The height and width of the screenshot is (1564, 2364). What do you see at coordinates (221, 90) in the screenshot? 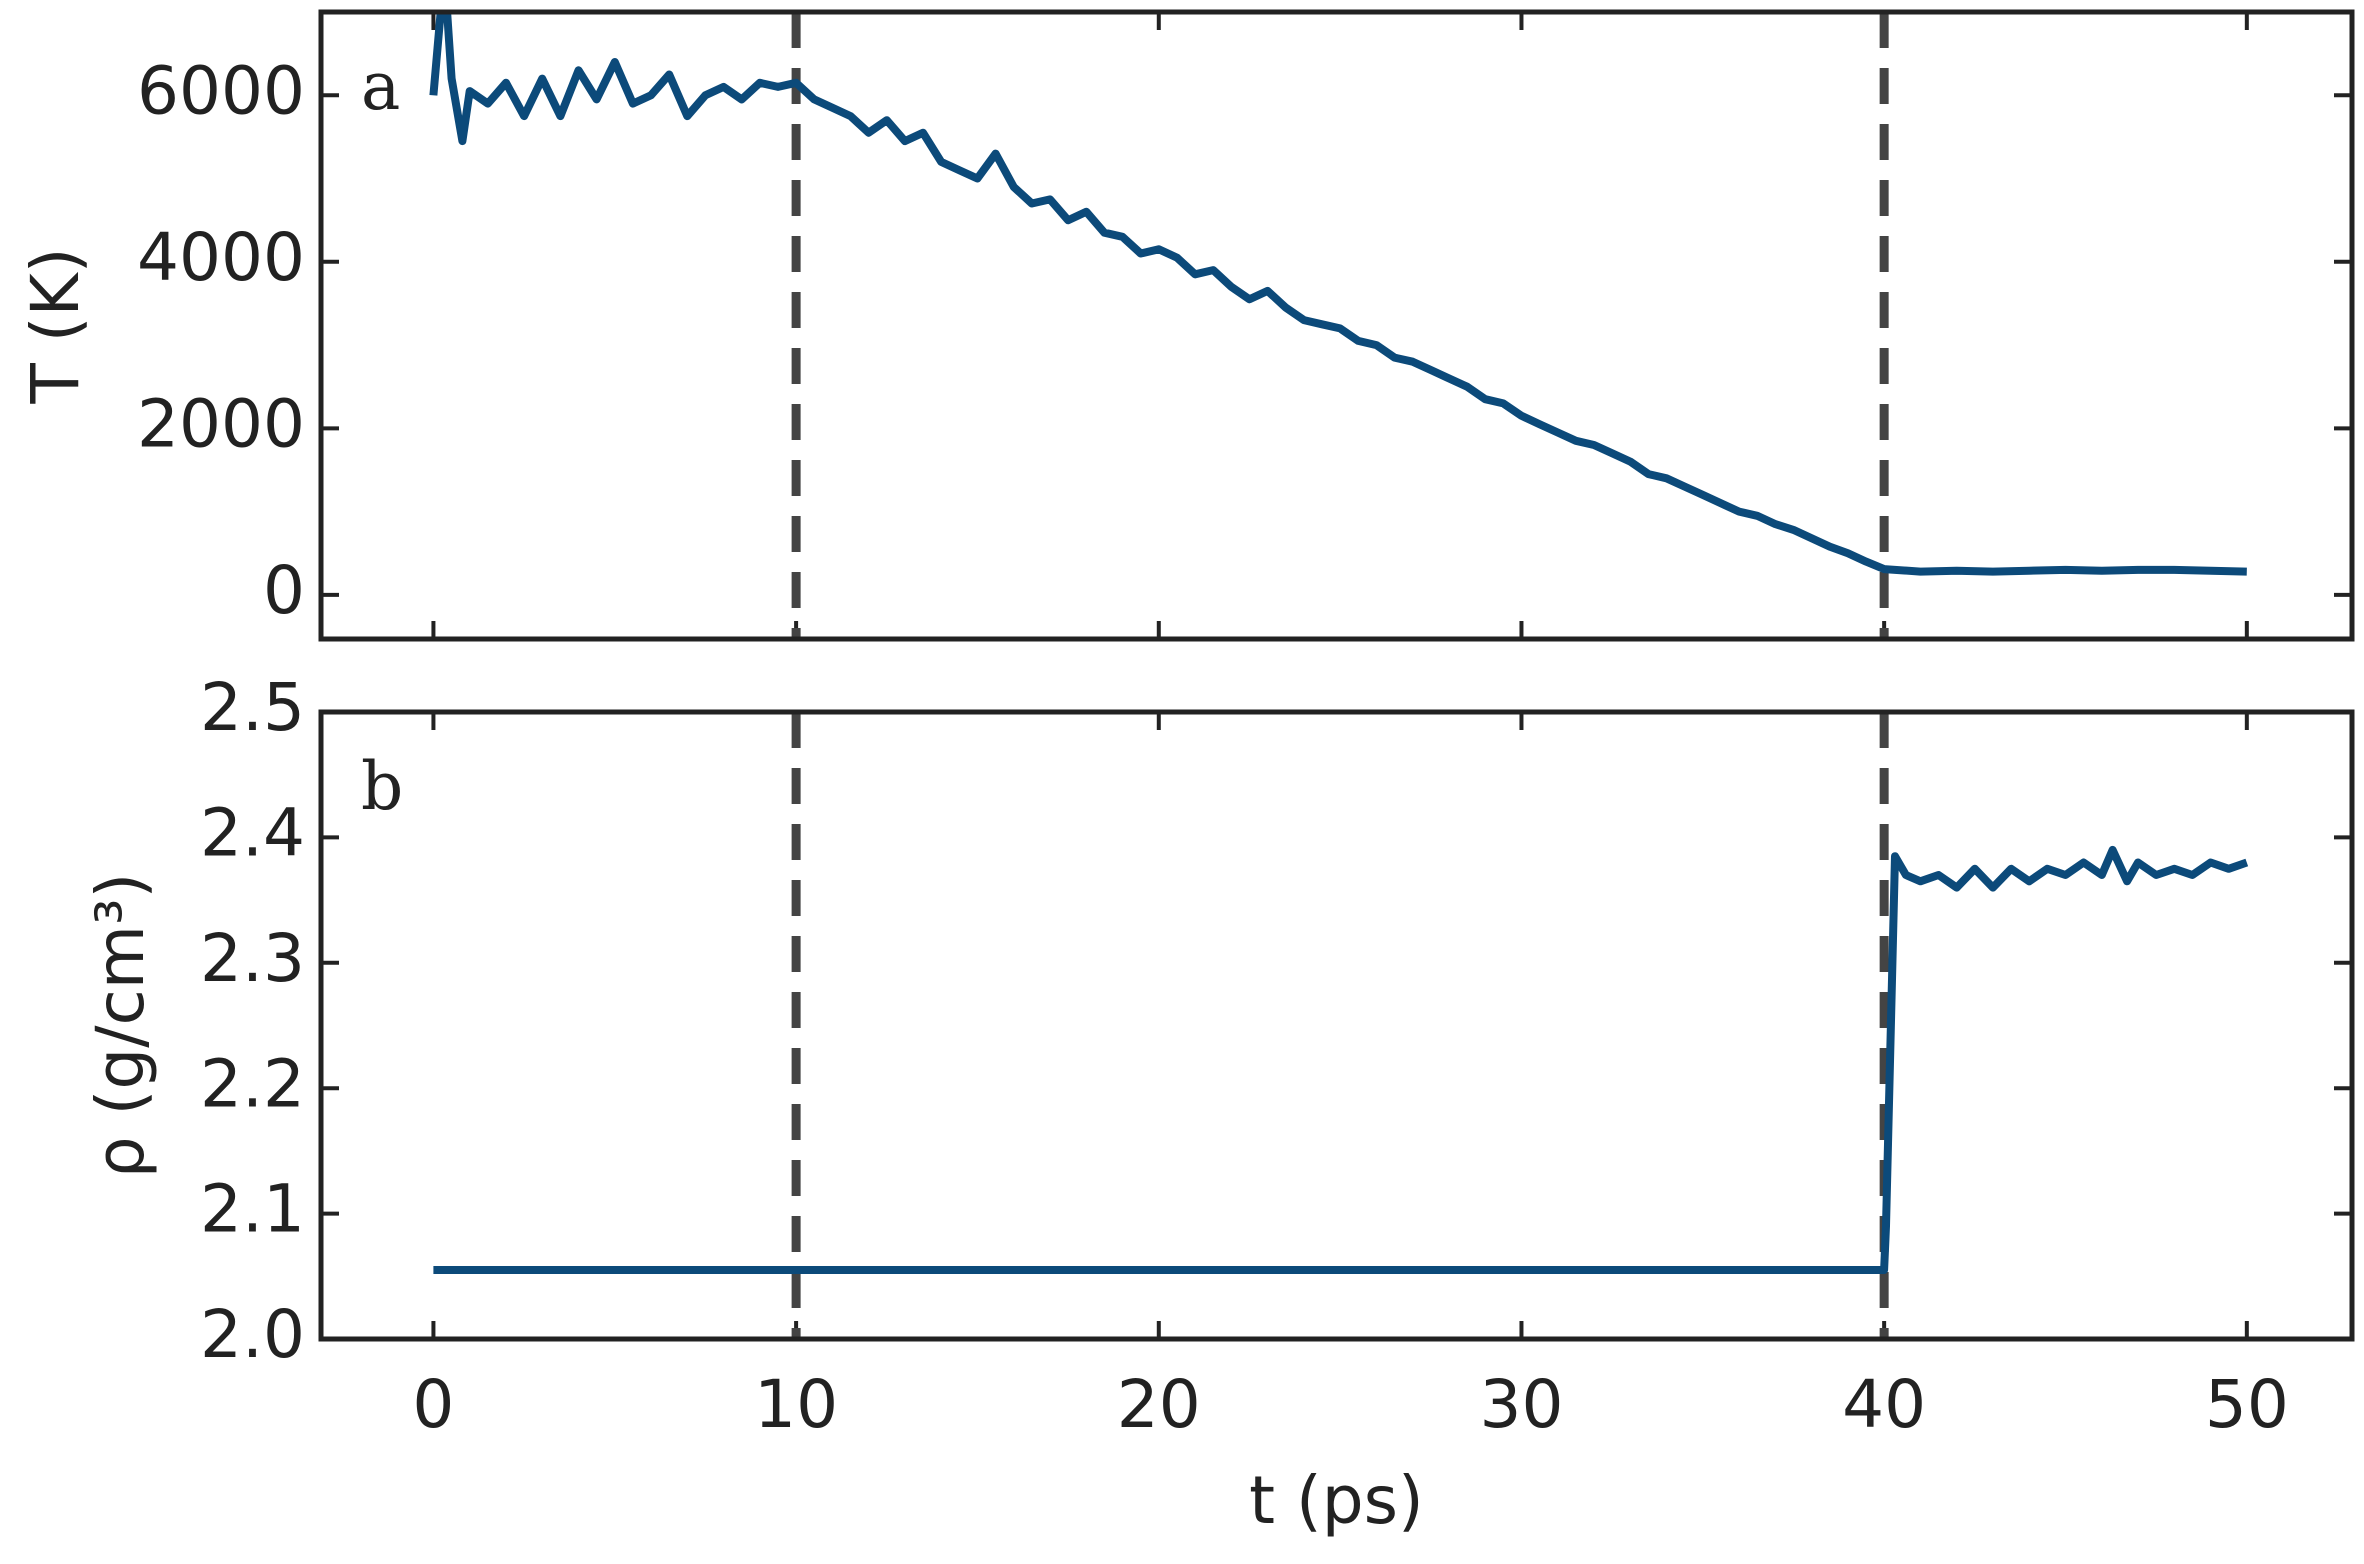
I see `y-tick-label: 6000` at bounding box center [221, 90].